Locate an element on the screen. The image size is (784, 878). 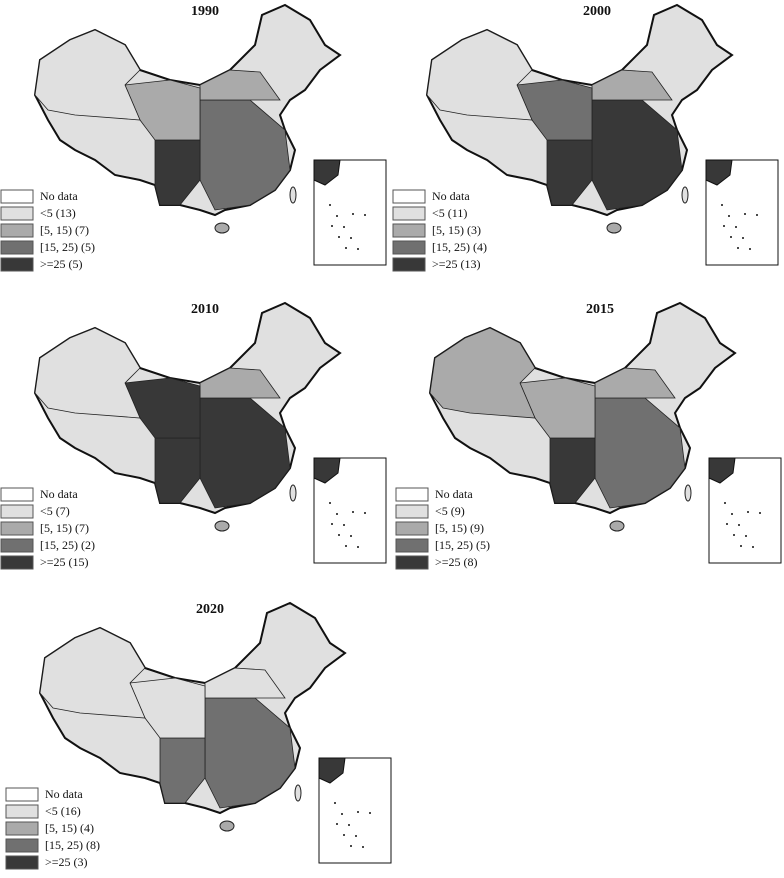
legend-label: <5 (9) is located at coordinates (450, 511).